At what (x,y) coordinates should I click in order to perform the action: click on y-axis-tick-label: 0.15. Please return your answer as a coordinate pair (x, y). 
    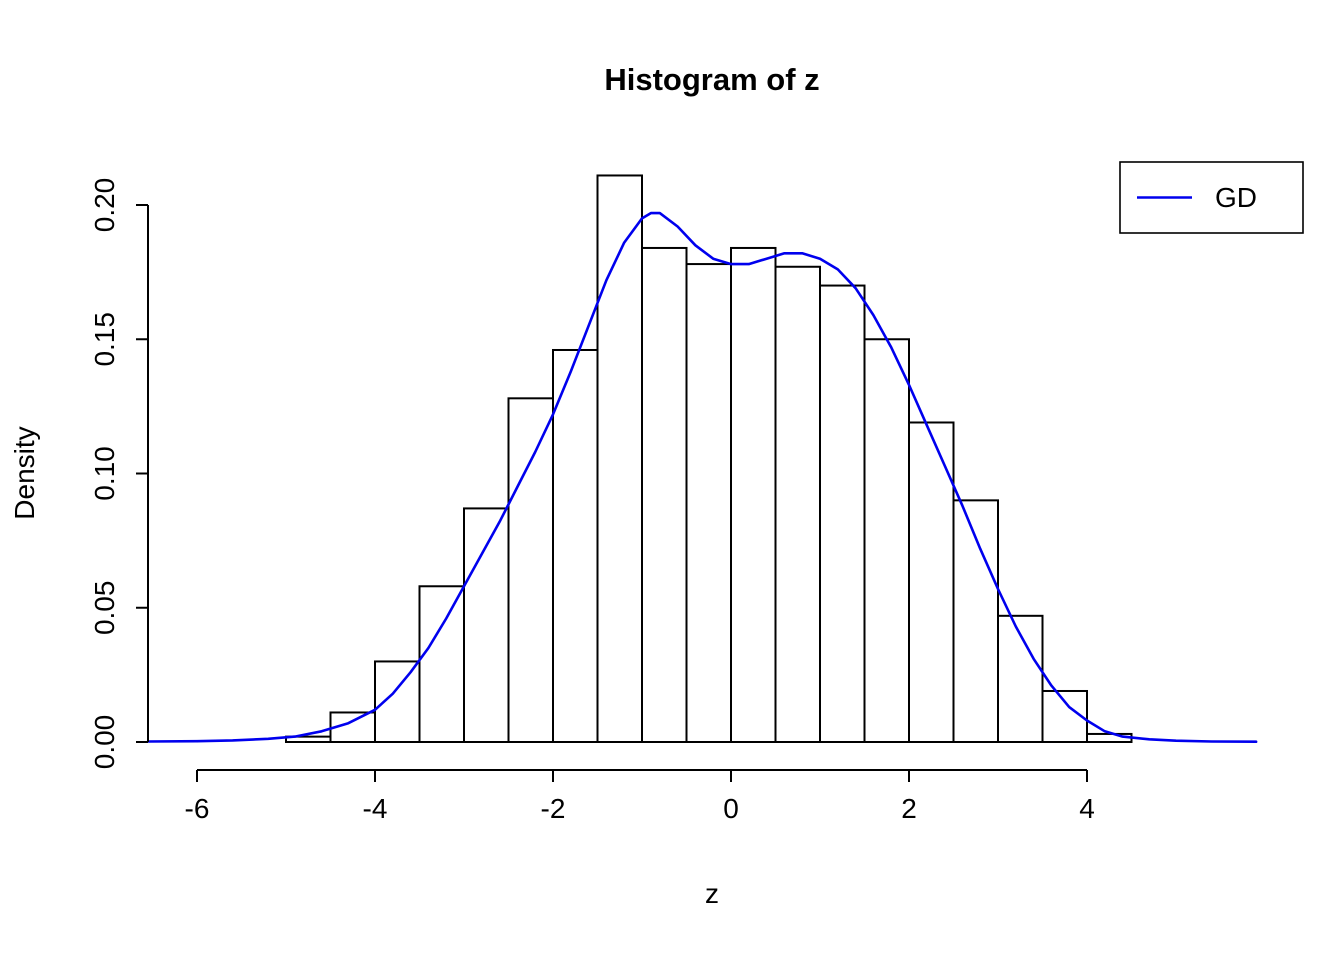
    Looking at the image, I should click on (104, 339).